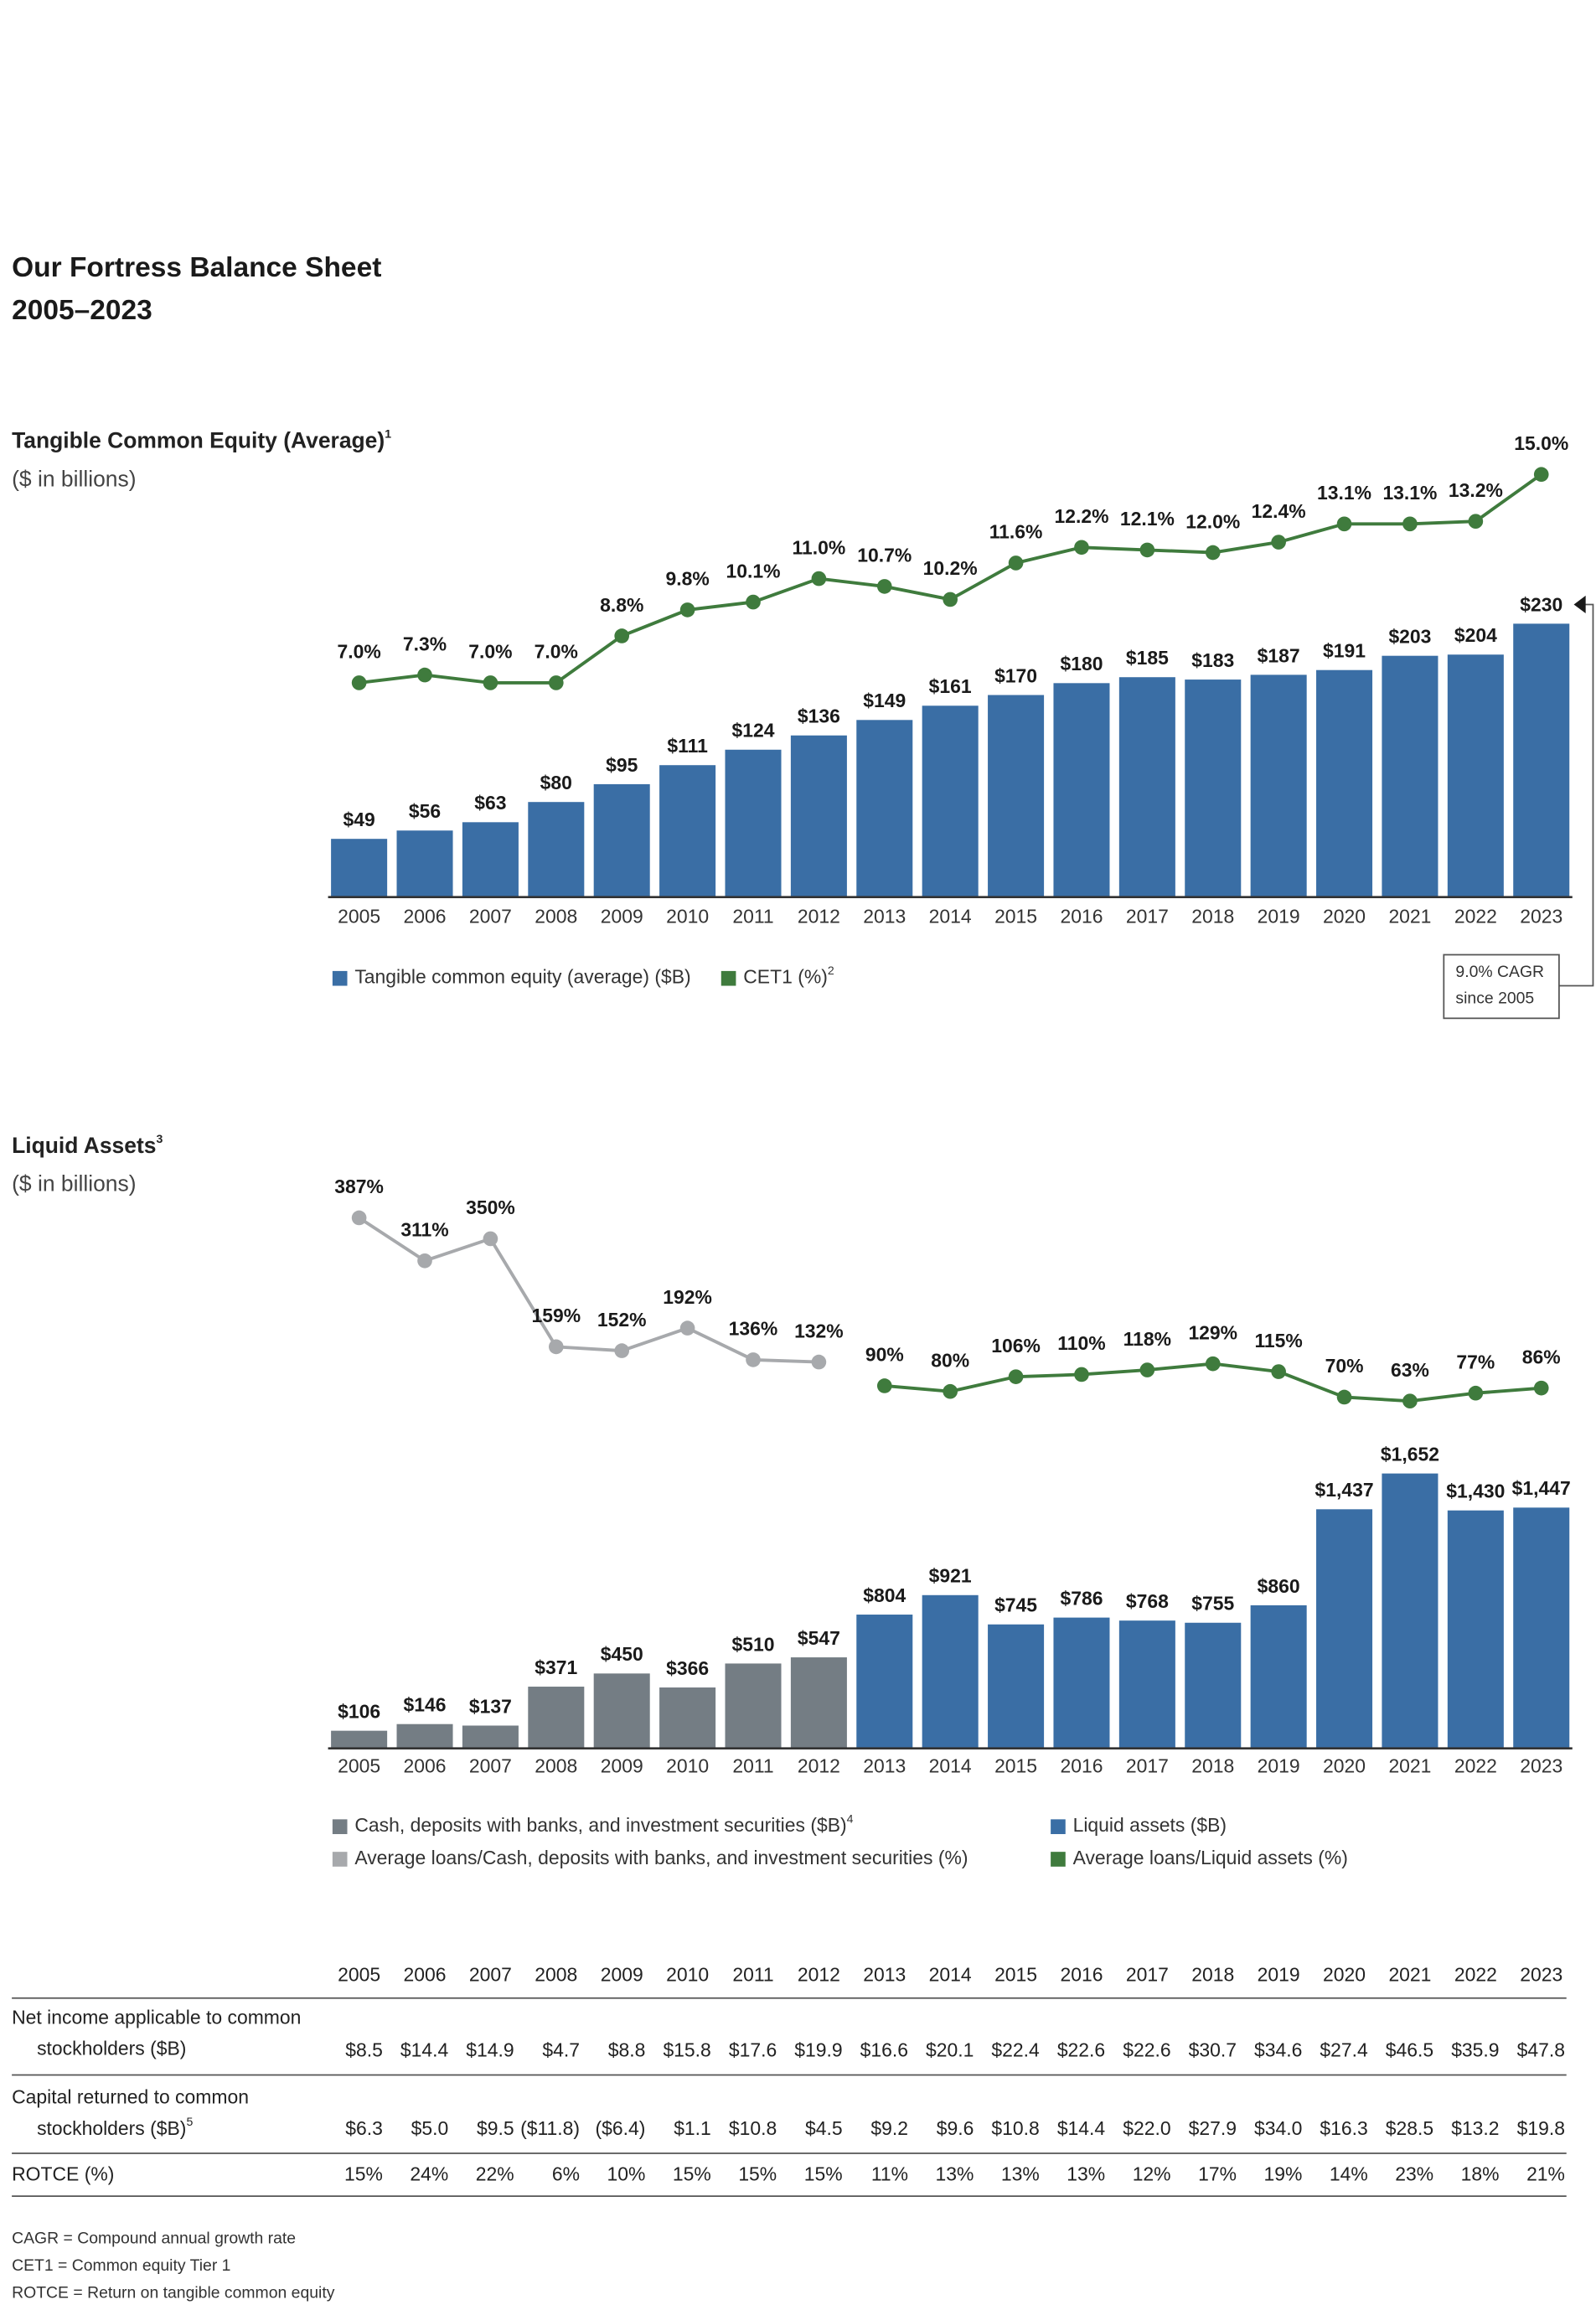 The width and height of the screenshot is (1596, 2310). What do you see at coordinates (1499, 972) in the screenshot?
I see `annotation: 9.0% CAGR` at bounding box center [1499, 972].